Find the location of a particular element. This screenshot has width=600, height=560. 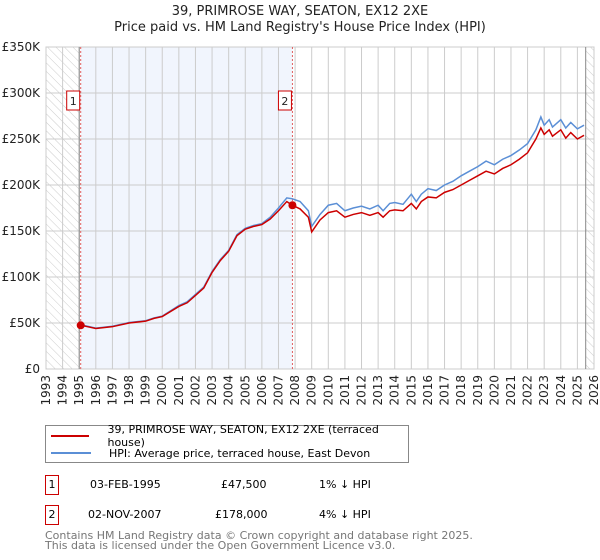

legend-swatch-blue is located at coordinates (71, 453).